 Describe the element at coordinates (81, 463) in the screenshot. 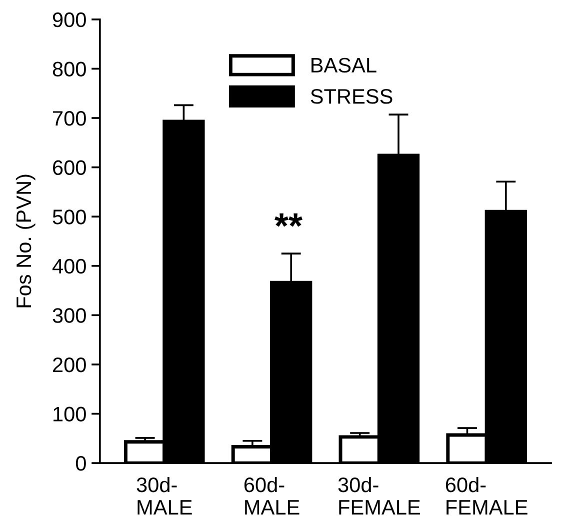

I see `y-tick-label: 0` at that location.